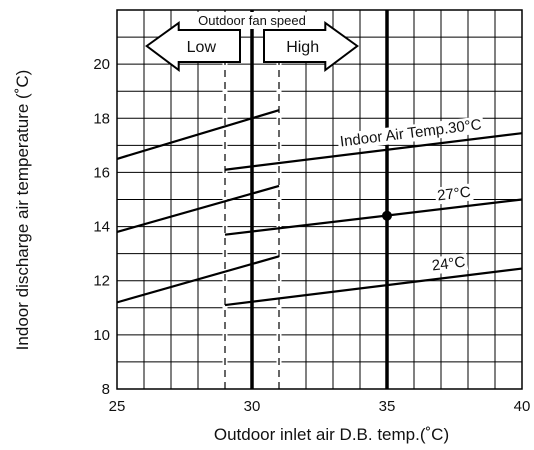 This screenshot has width=534, height=450. What do you see at coordinates (101, 281) in the screenshot?
I see `y-tick-label: 12` at bounding box center [101, 281].